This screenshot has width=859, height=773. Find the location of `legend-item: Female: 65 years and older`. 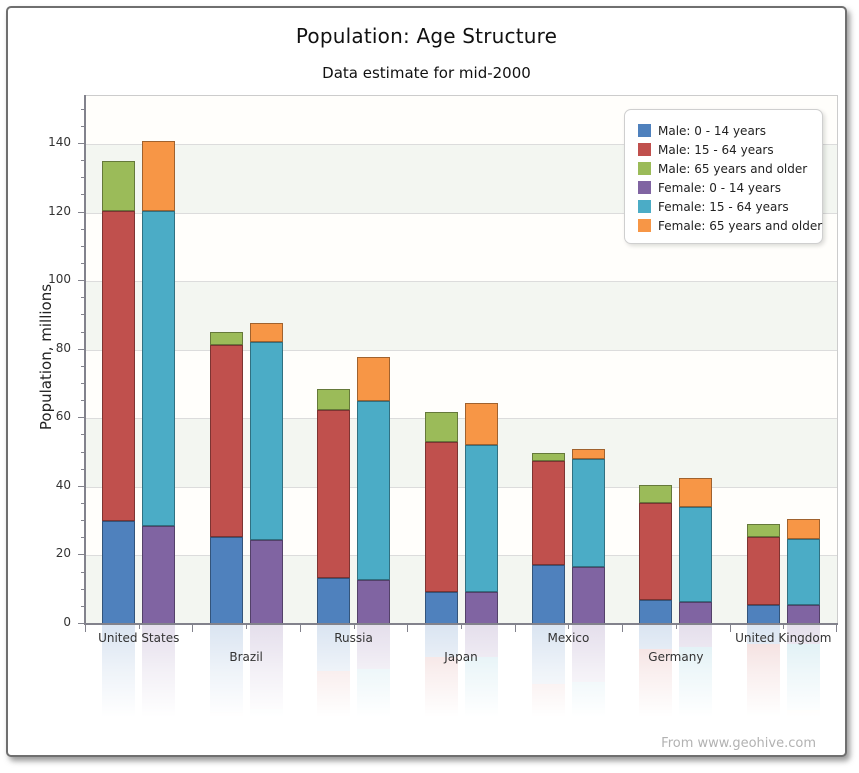

legend-item: Female: 65 years and older is located at coordinates (730, 225).